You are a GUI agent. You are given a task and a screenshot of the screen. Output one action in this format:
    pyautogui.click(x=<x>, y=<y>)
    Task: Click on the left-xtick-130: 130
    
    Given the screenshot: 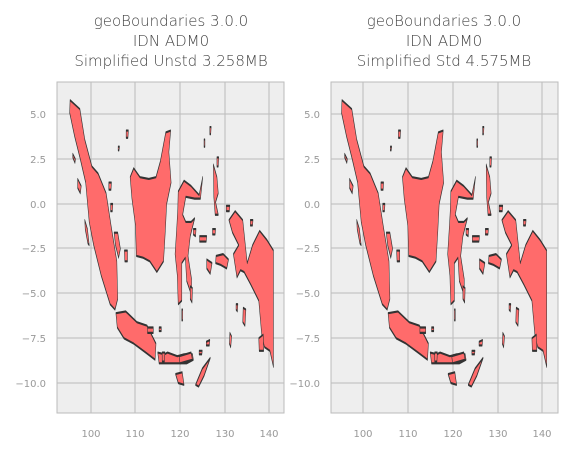 What is the action you would take?
    pyautogui.click(x=224, y=434)
    